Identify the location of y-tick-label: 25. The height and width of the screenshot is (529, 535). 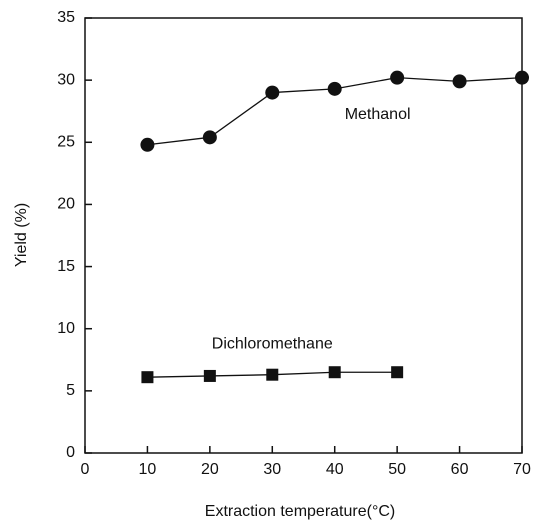
(66, 142).